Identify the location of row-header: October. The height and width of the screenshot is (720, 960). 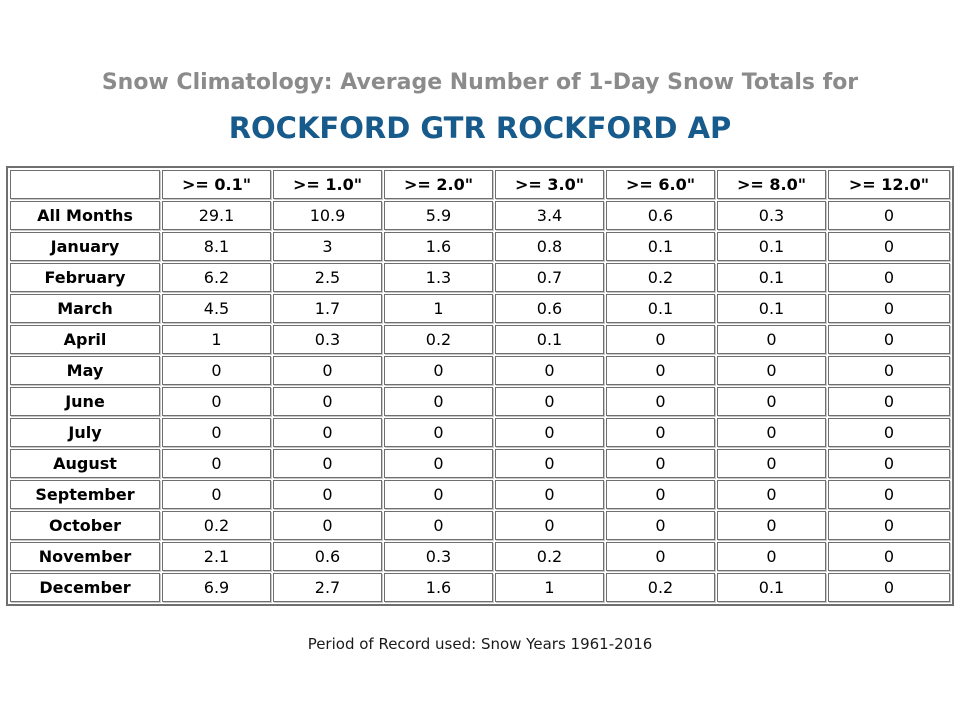
(85, 525).